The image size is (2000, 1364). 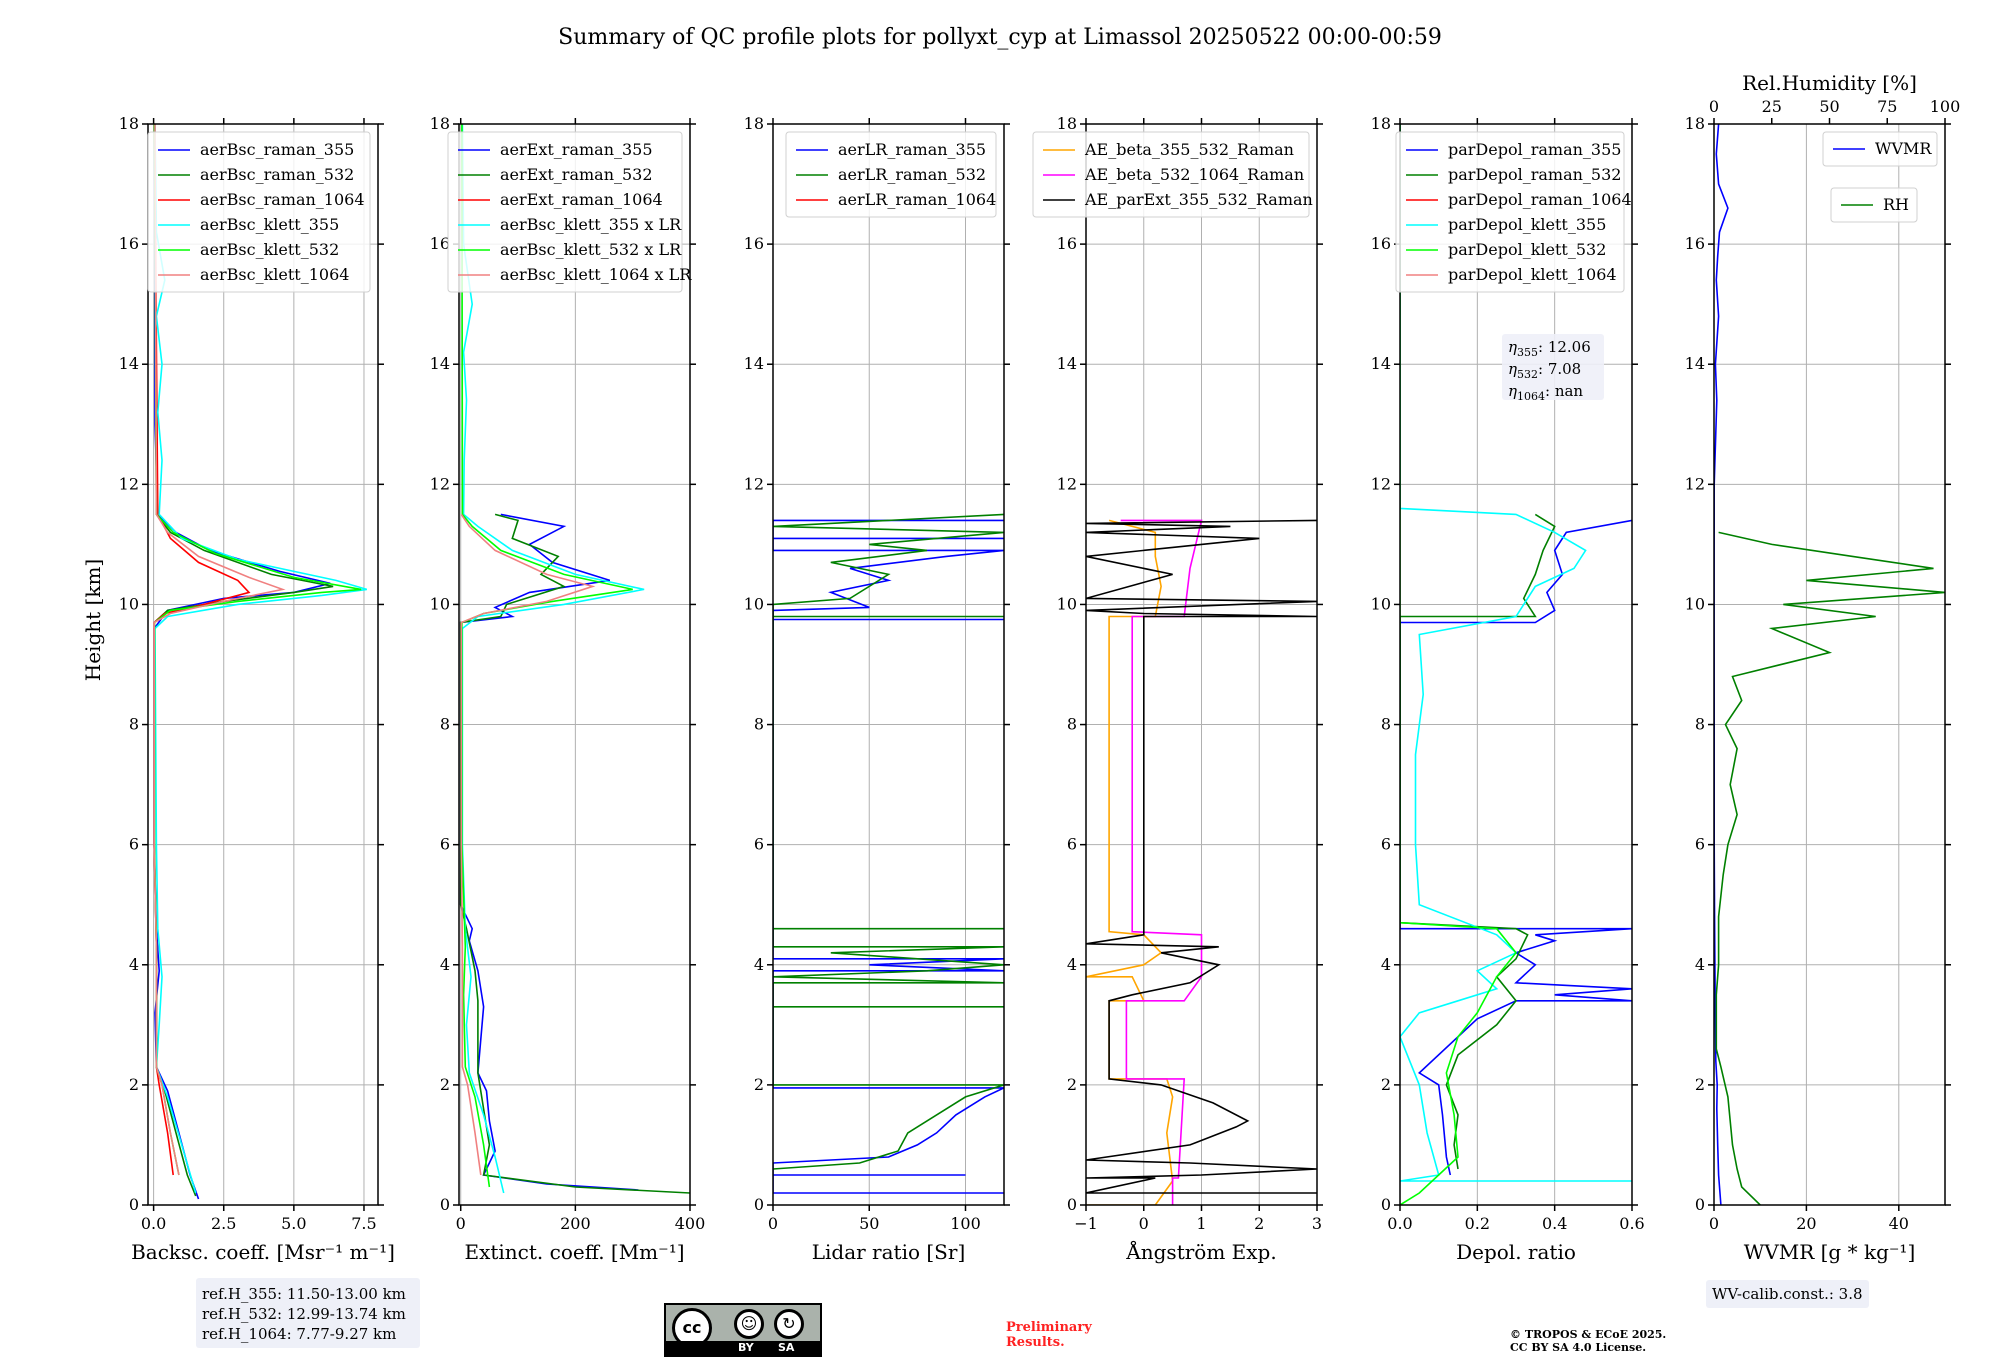 What do you see at coordinates (293, 1223) in the screenshot?
I see `x-tick-label: 5.0` at bounding box center [293, 1223].